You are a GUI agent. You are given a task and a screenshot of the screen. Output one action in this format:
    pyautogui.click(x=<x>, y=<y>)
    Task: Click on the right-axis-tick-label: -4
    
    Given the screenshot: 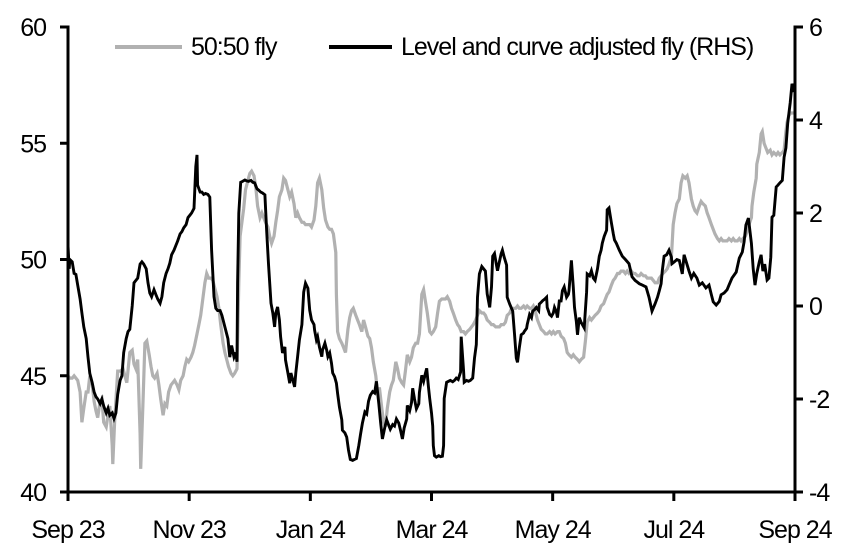 What is the action you would take?
    pyautogui.click(x=819, y=493)
    